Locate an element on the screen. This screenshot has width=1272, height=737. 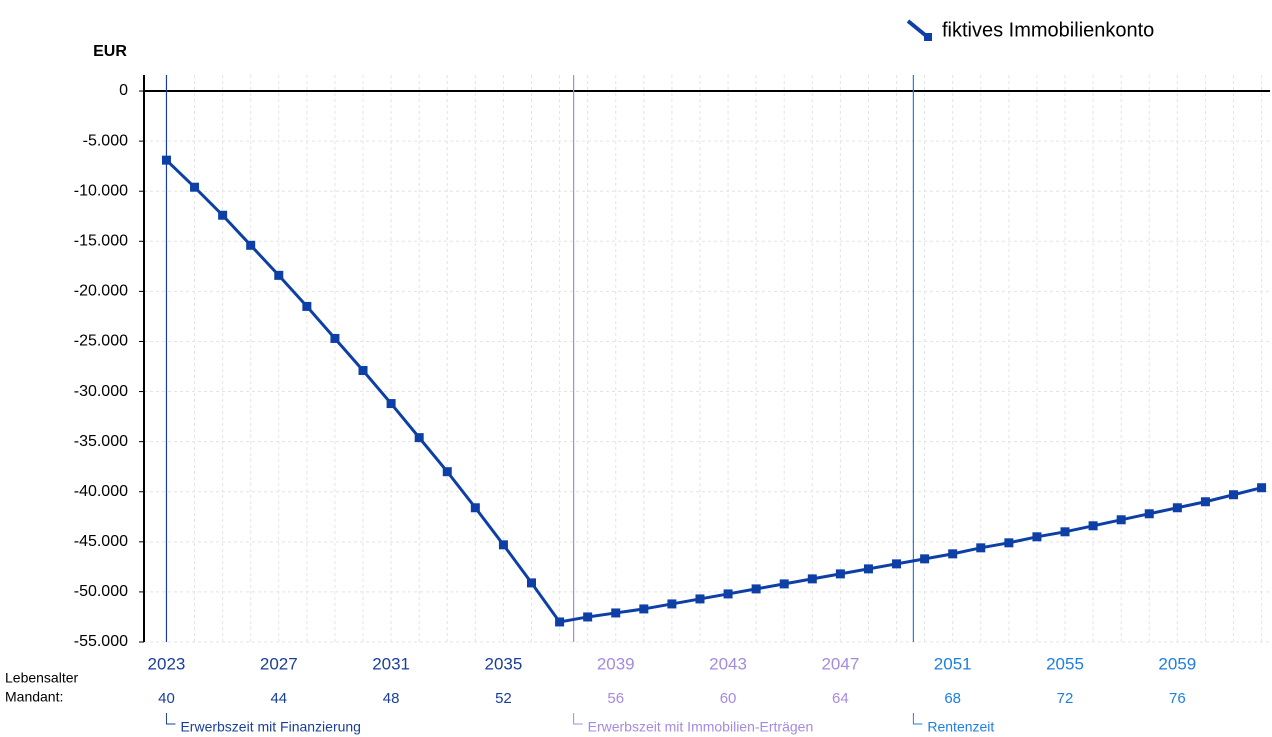
x-tick-label: 2023 is located at coordinates (167, 663).